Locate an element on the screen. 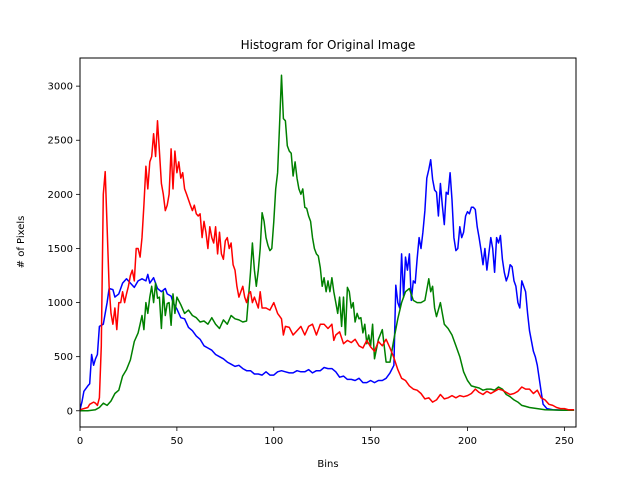 This screenshot has width=640, height=480. x-tick-label: 0 is located at coordinates (80, 441).